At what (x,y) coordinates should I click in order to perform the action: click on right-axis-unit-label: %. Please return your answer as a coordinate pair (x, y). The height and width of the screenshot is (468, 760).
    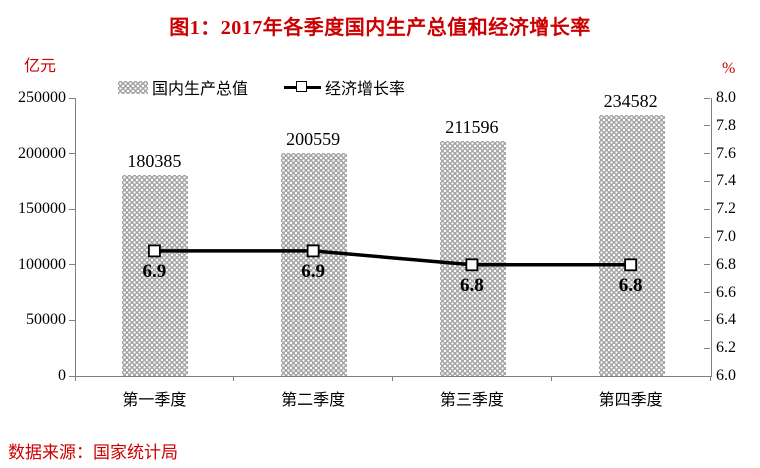
    Looking at the image, I should click on (729, 68).